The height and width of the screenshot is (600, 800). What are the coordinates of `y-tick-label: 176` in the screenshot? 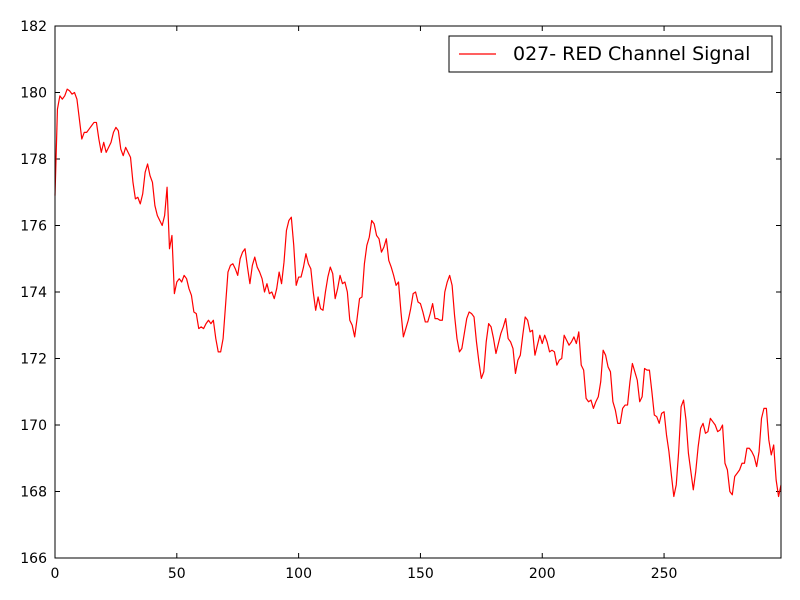 It's located at (33, 227).